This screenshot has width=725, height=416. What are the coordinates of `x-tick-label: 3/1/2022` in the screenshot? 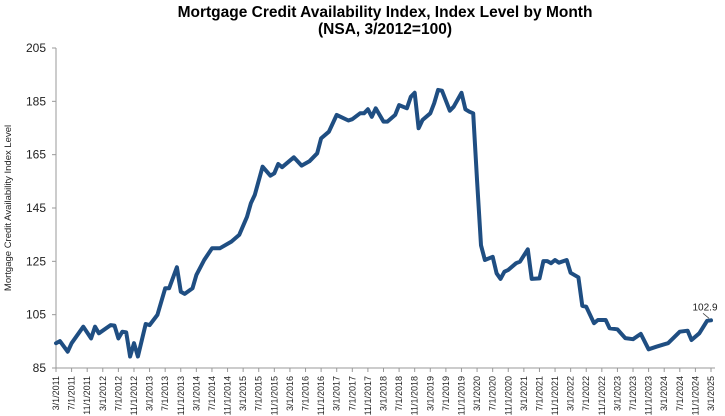 It's located at (571, 393).